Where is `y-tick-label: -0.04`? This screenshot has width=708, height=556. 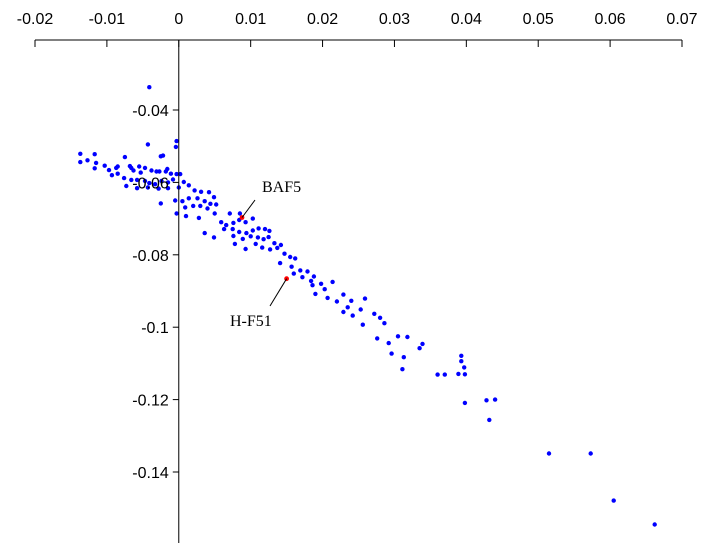
y-tick-label: -0.04 is located at coordinates (150, 111).